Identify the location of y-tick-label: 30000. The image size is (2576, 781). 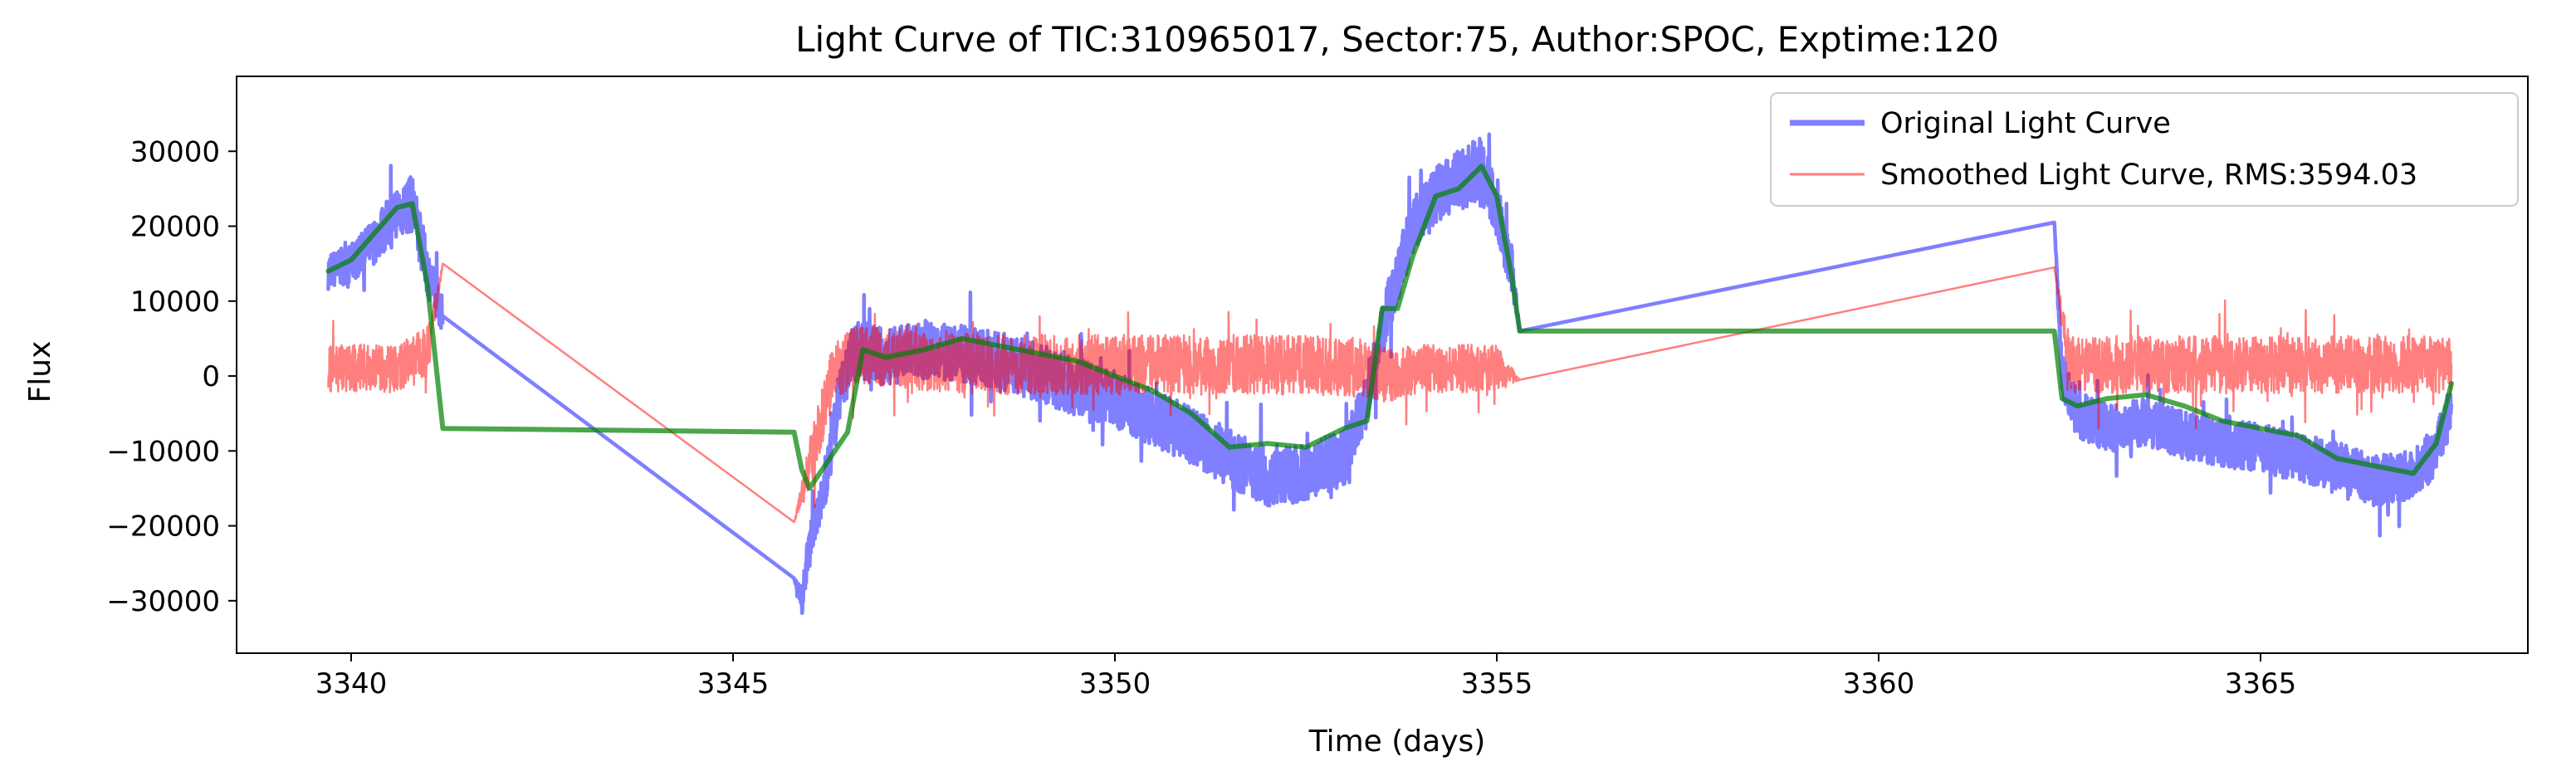
(175, 151).